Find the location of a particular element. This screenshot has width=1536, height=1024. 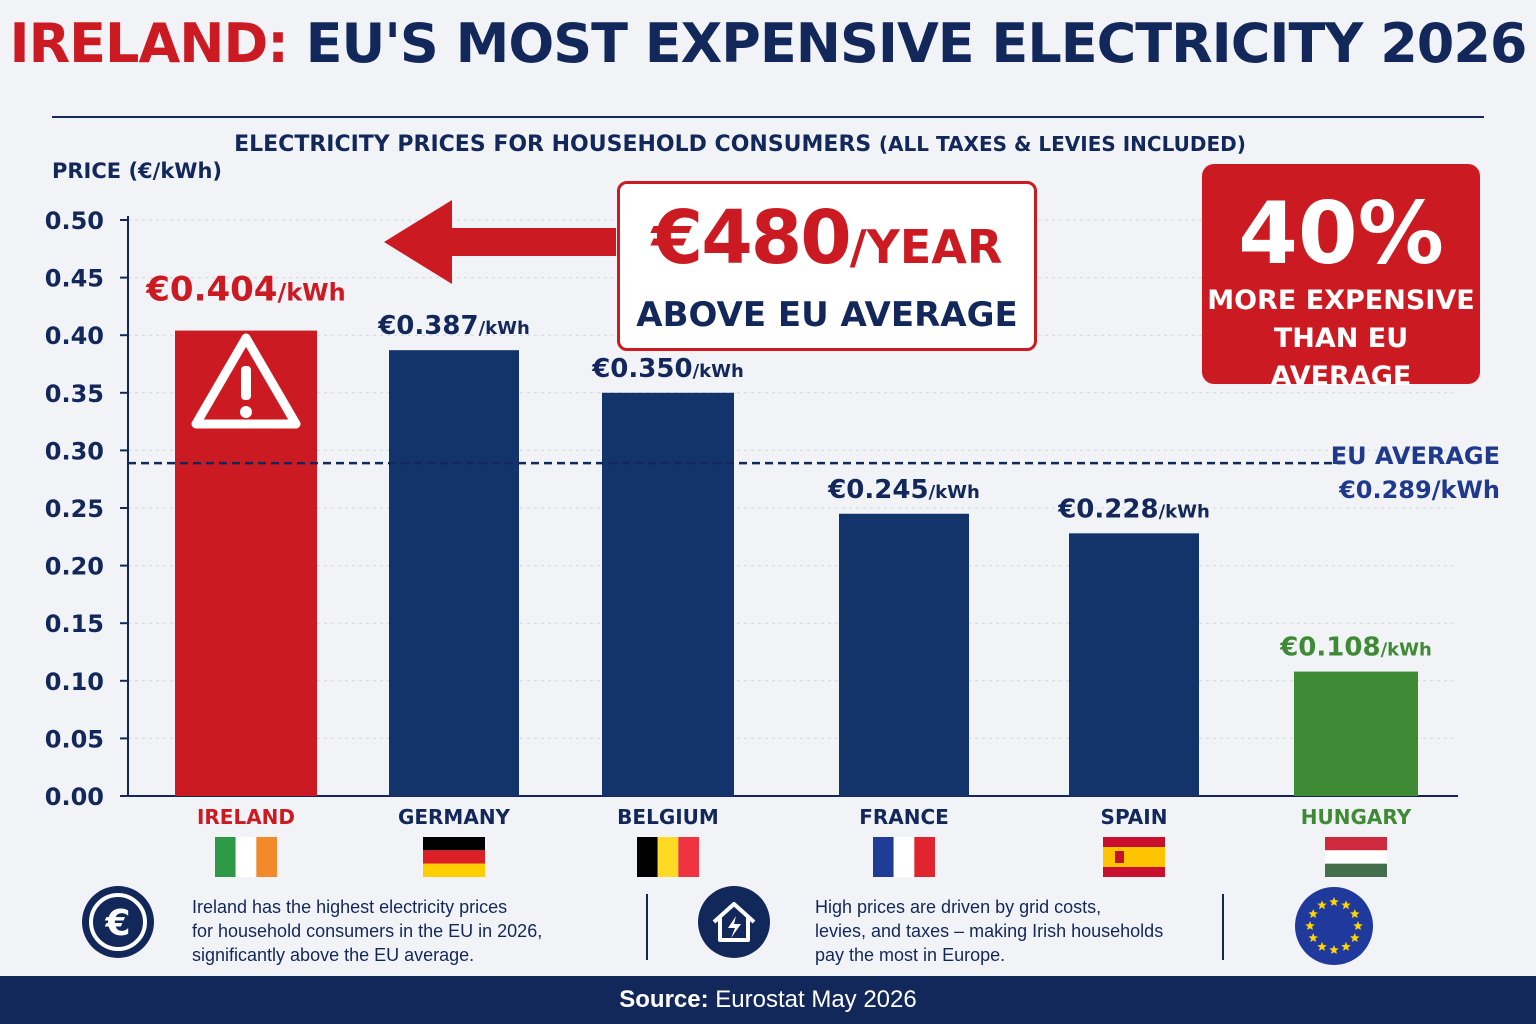

bar-value-label: €0.350/kWh is located at coordinates (667, 369).